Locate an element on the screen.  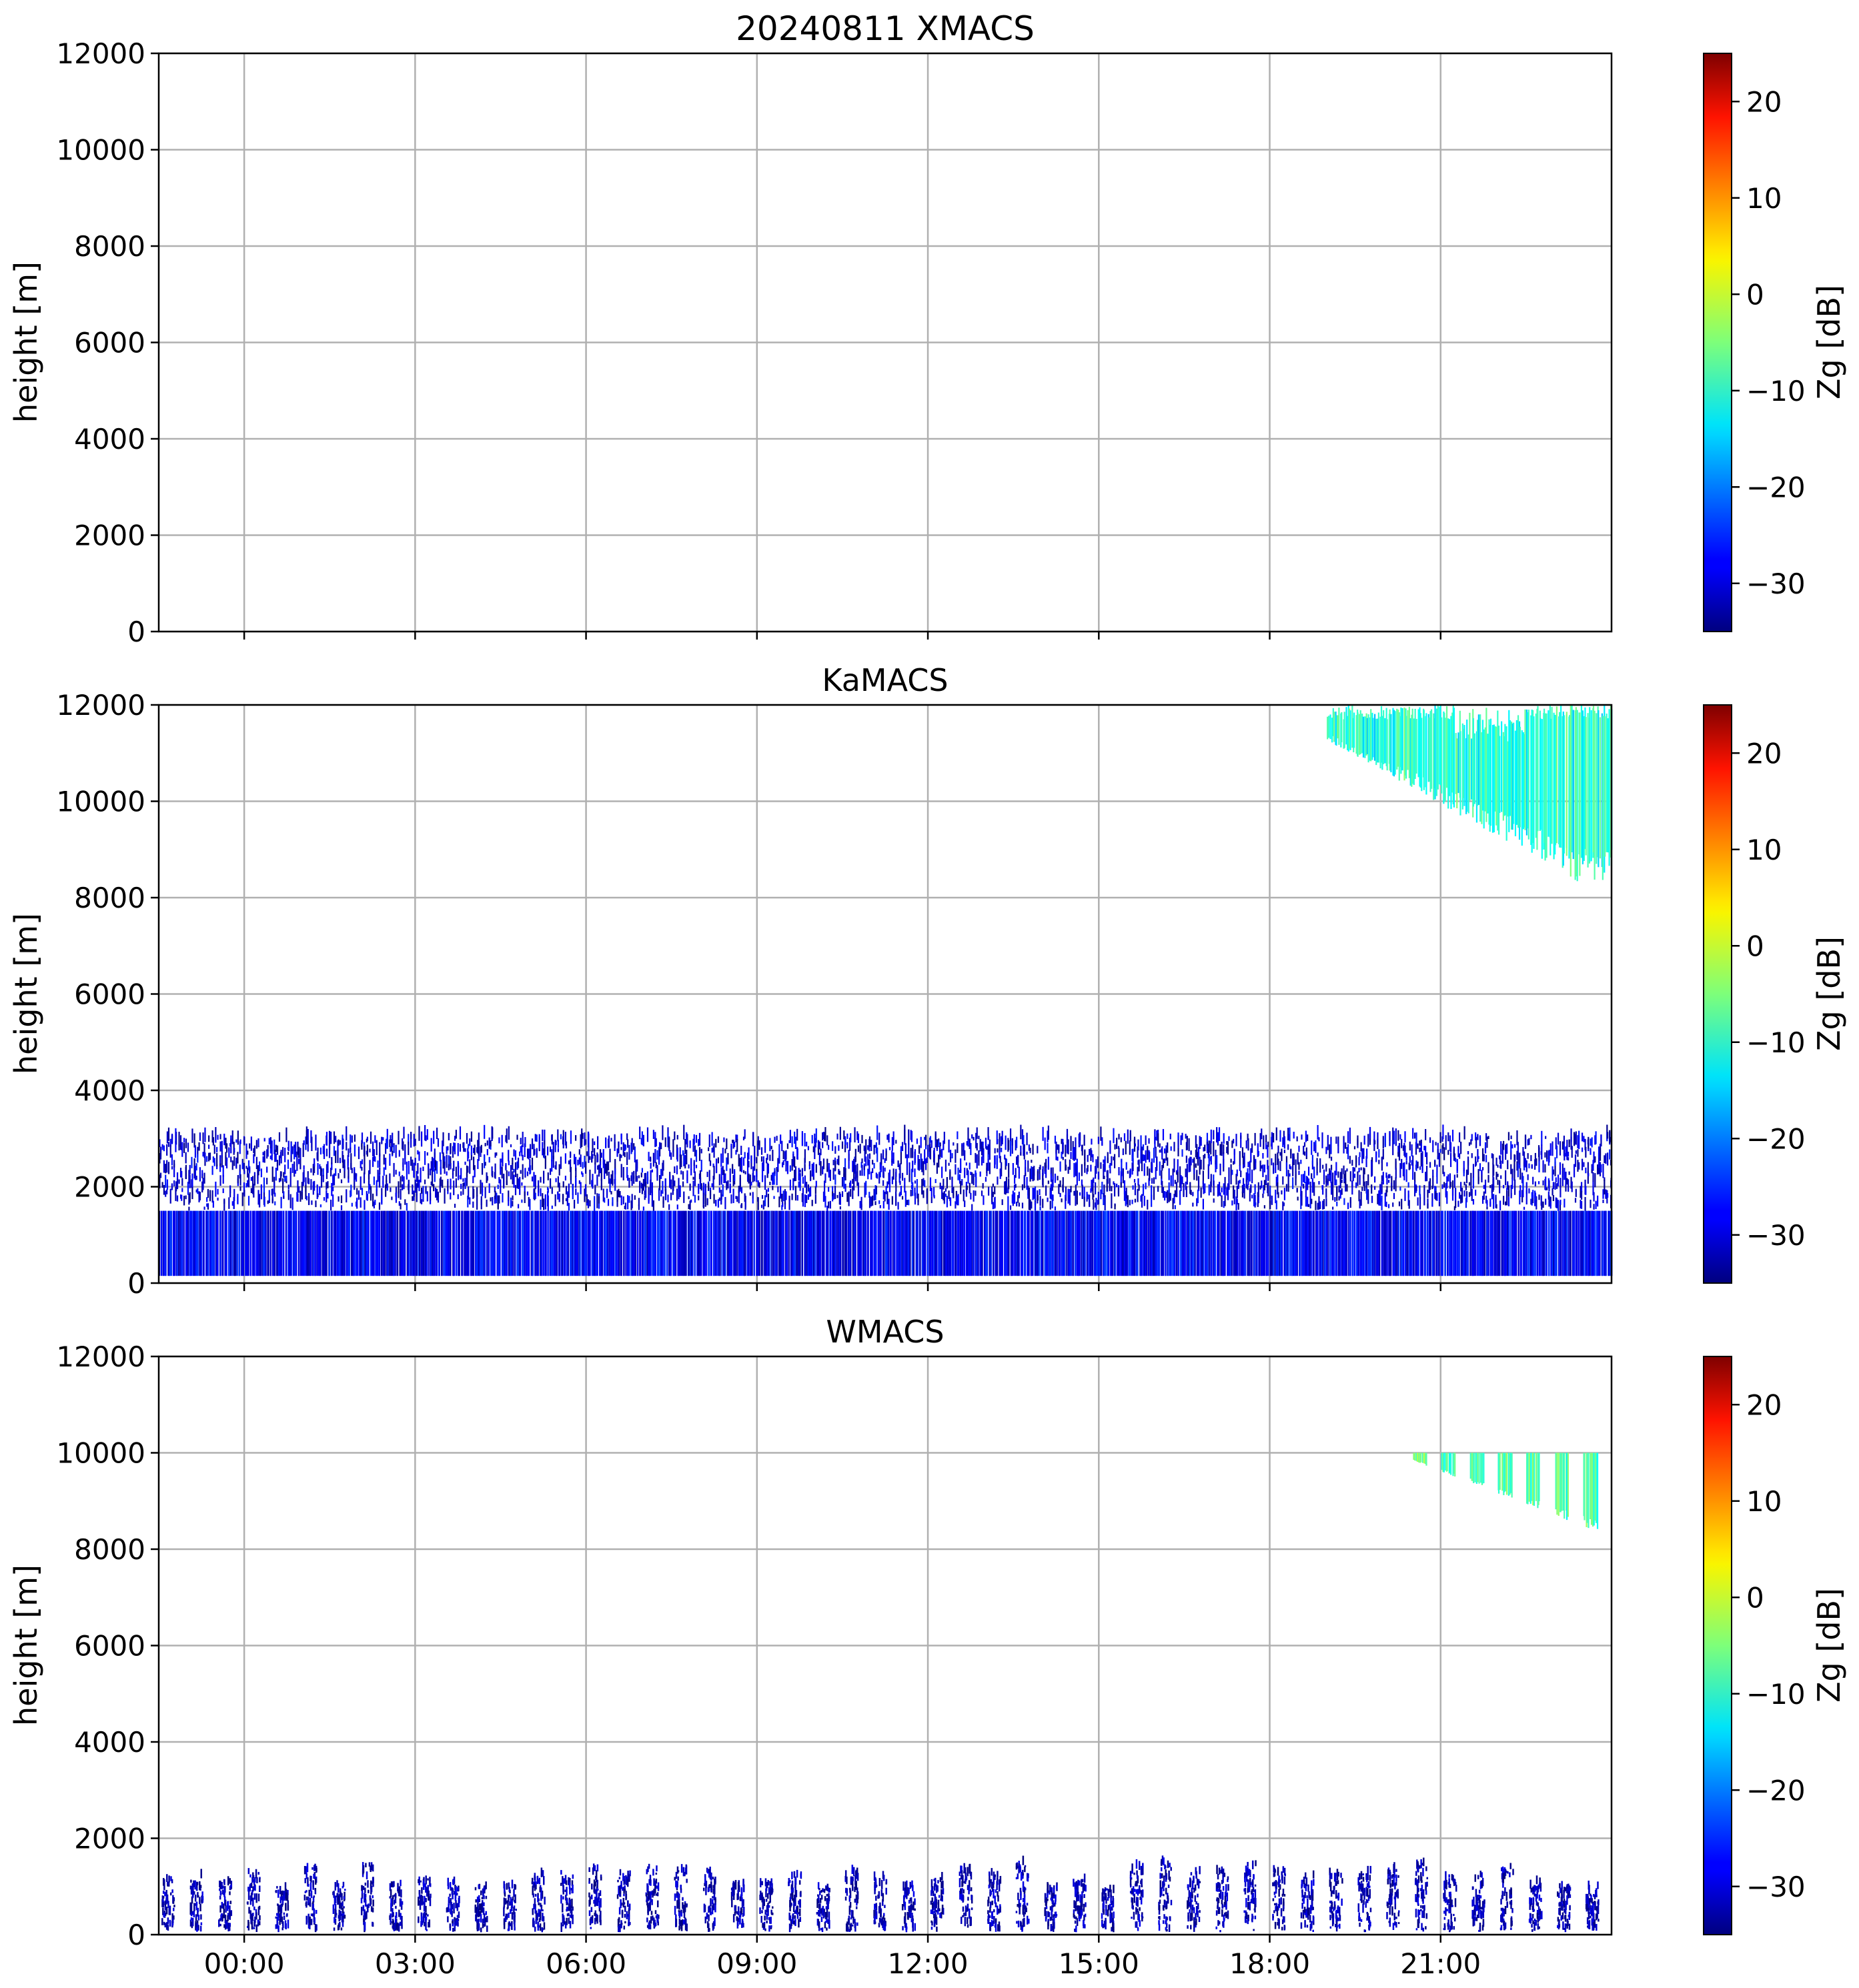
panel-title-xmacs: 20240811 XMACS is located at coordinates (885, 28).